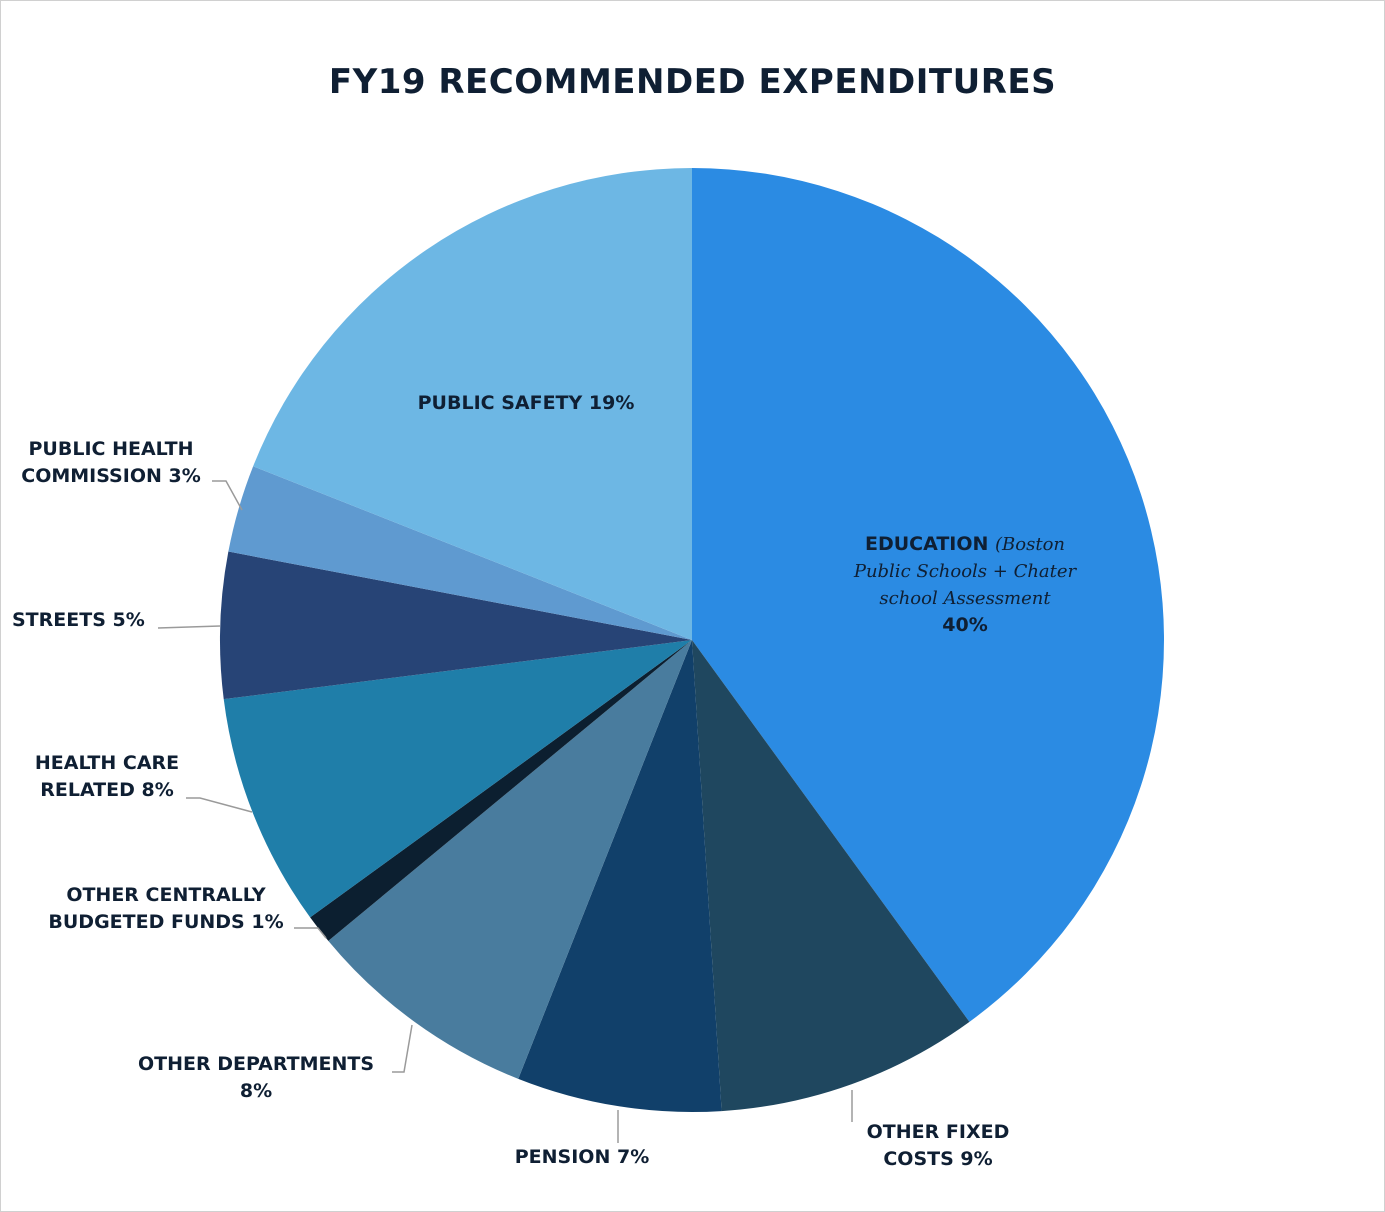 This screenshot has width=1385, height=1212. What do you see at coordinates (227, 495) in the screenshot?
I see `leader-line-public-health` at bounding box center [227, 495].